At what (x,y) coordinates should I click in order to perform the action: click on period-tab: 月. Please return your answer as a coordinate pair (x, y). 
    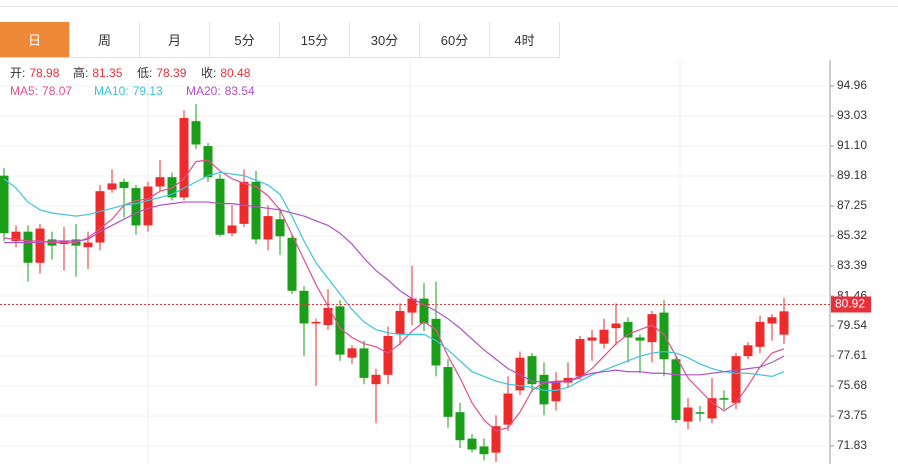
    Looking at the image, I should click on (175, 39).